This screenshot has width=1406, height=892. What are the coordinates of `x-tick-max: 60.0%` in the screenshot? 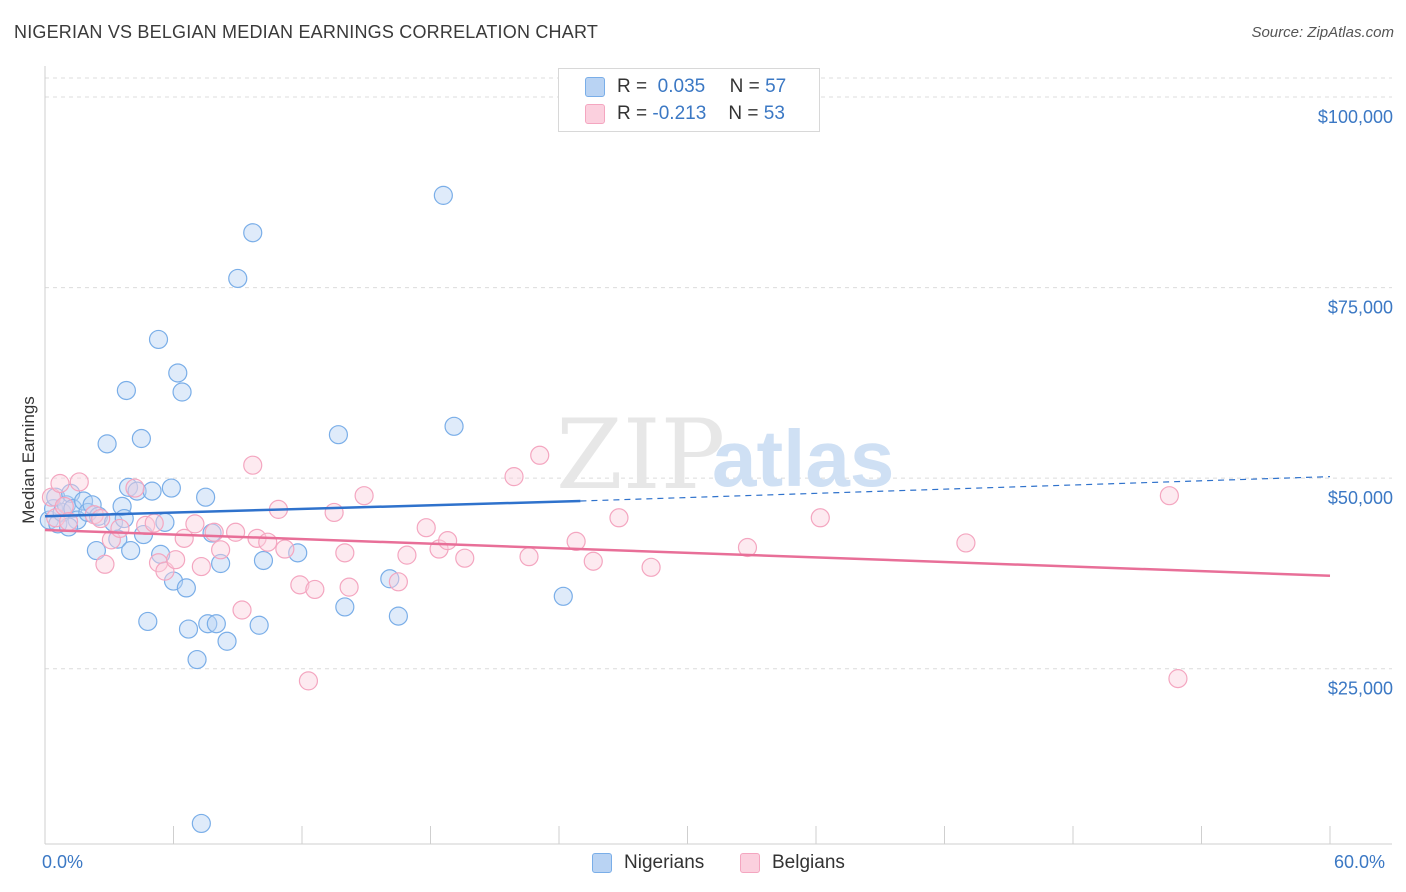 It's located at (1360, 862).